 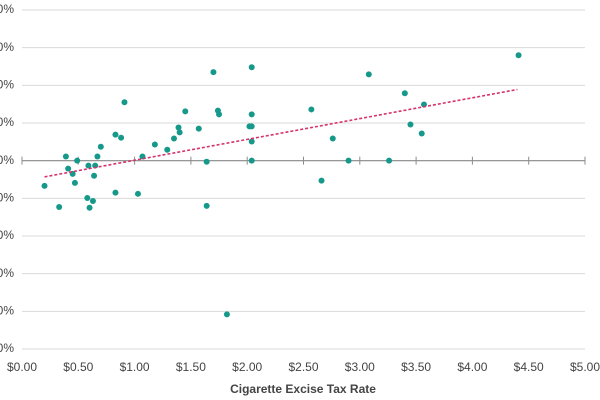 I want to click on x-tick-label: $2.50, so click(x=303, y=367).